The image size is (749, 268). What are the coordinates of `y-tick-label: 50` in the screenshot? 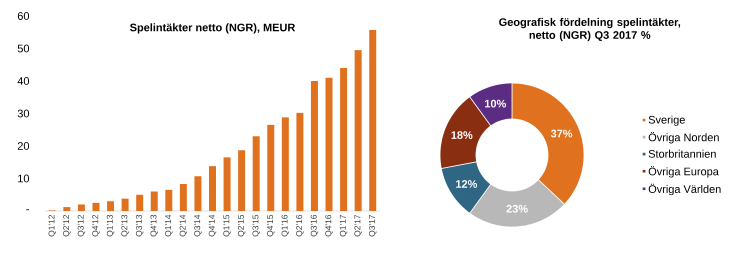 It's located at (24, 48).